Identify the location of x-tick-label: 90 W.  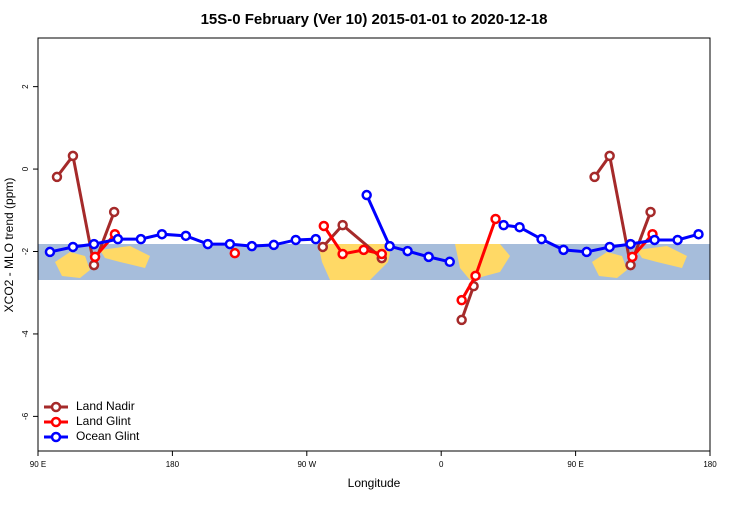
(306, 464).